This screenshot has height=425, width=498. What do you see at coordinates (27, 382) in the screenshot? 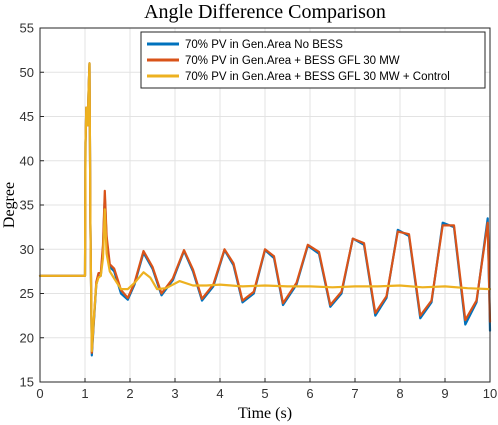
I see `y-tick-label: 15` at bounding box center [27, 382].